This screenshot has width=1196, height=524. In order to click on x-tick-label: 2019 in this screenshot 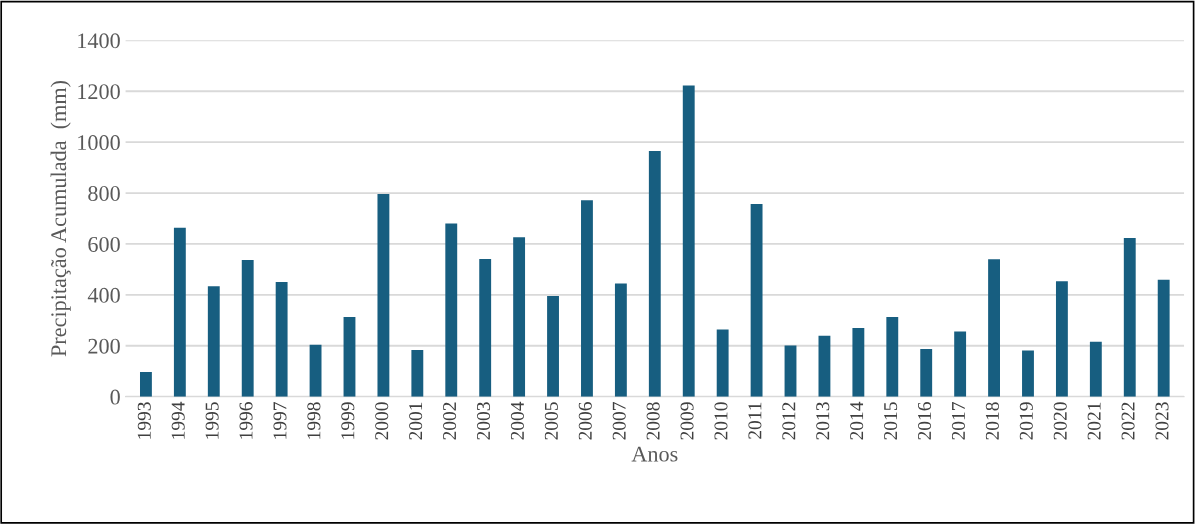, I will do `click(1026, 421)`.